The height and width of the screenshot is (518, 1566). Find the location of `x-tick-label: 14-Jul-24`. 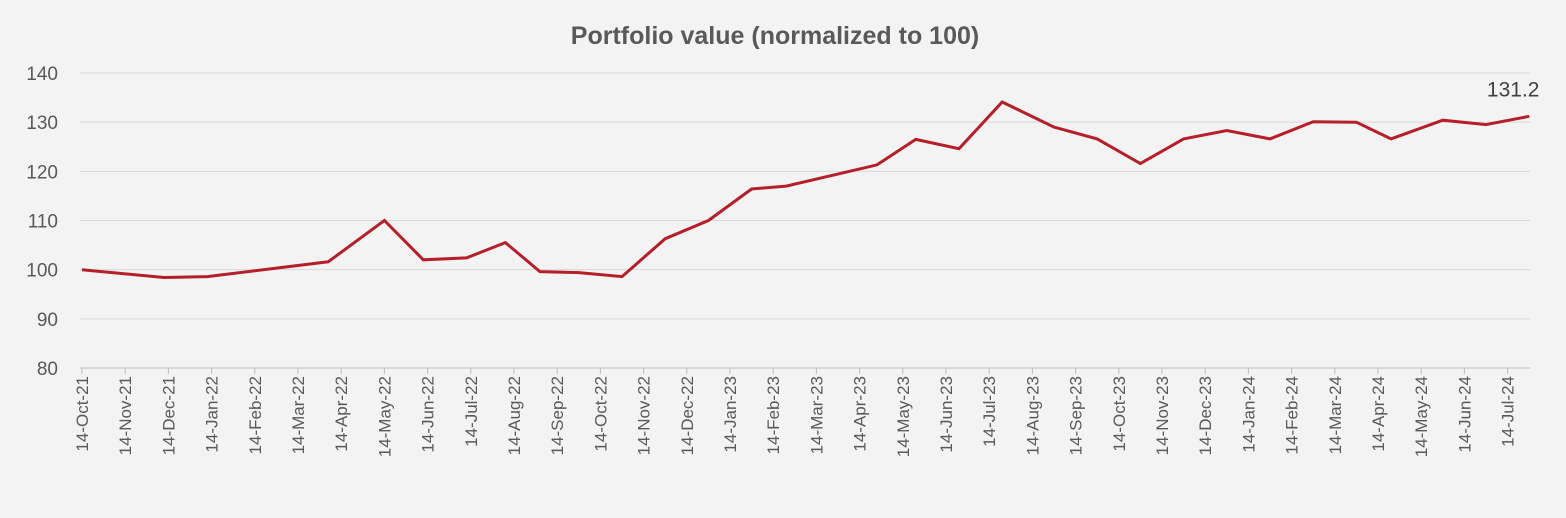

x-tick-label: 14-Jul-24 is located at coordinates (1508, 411).